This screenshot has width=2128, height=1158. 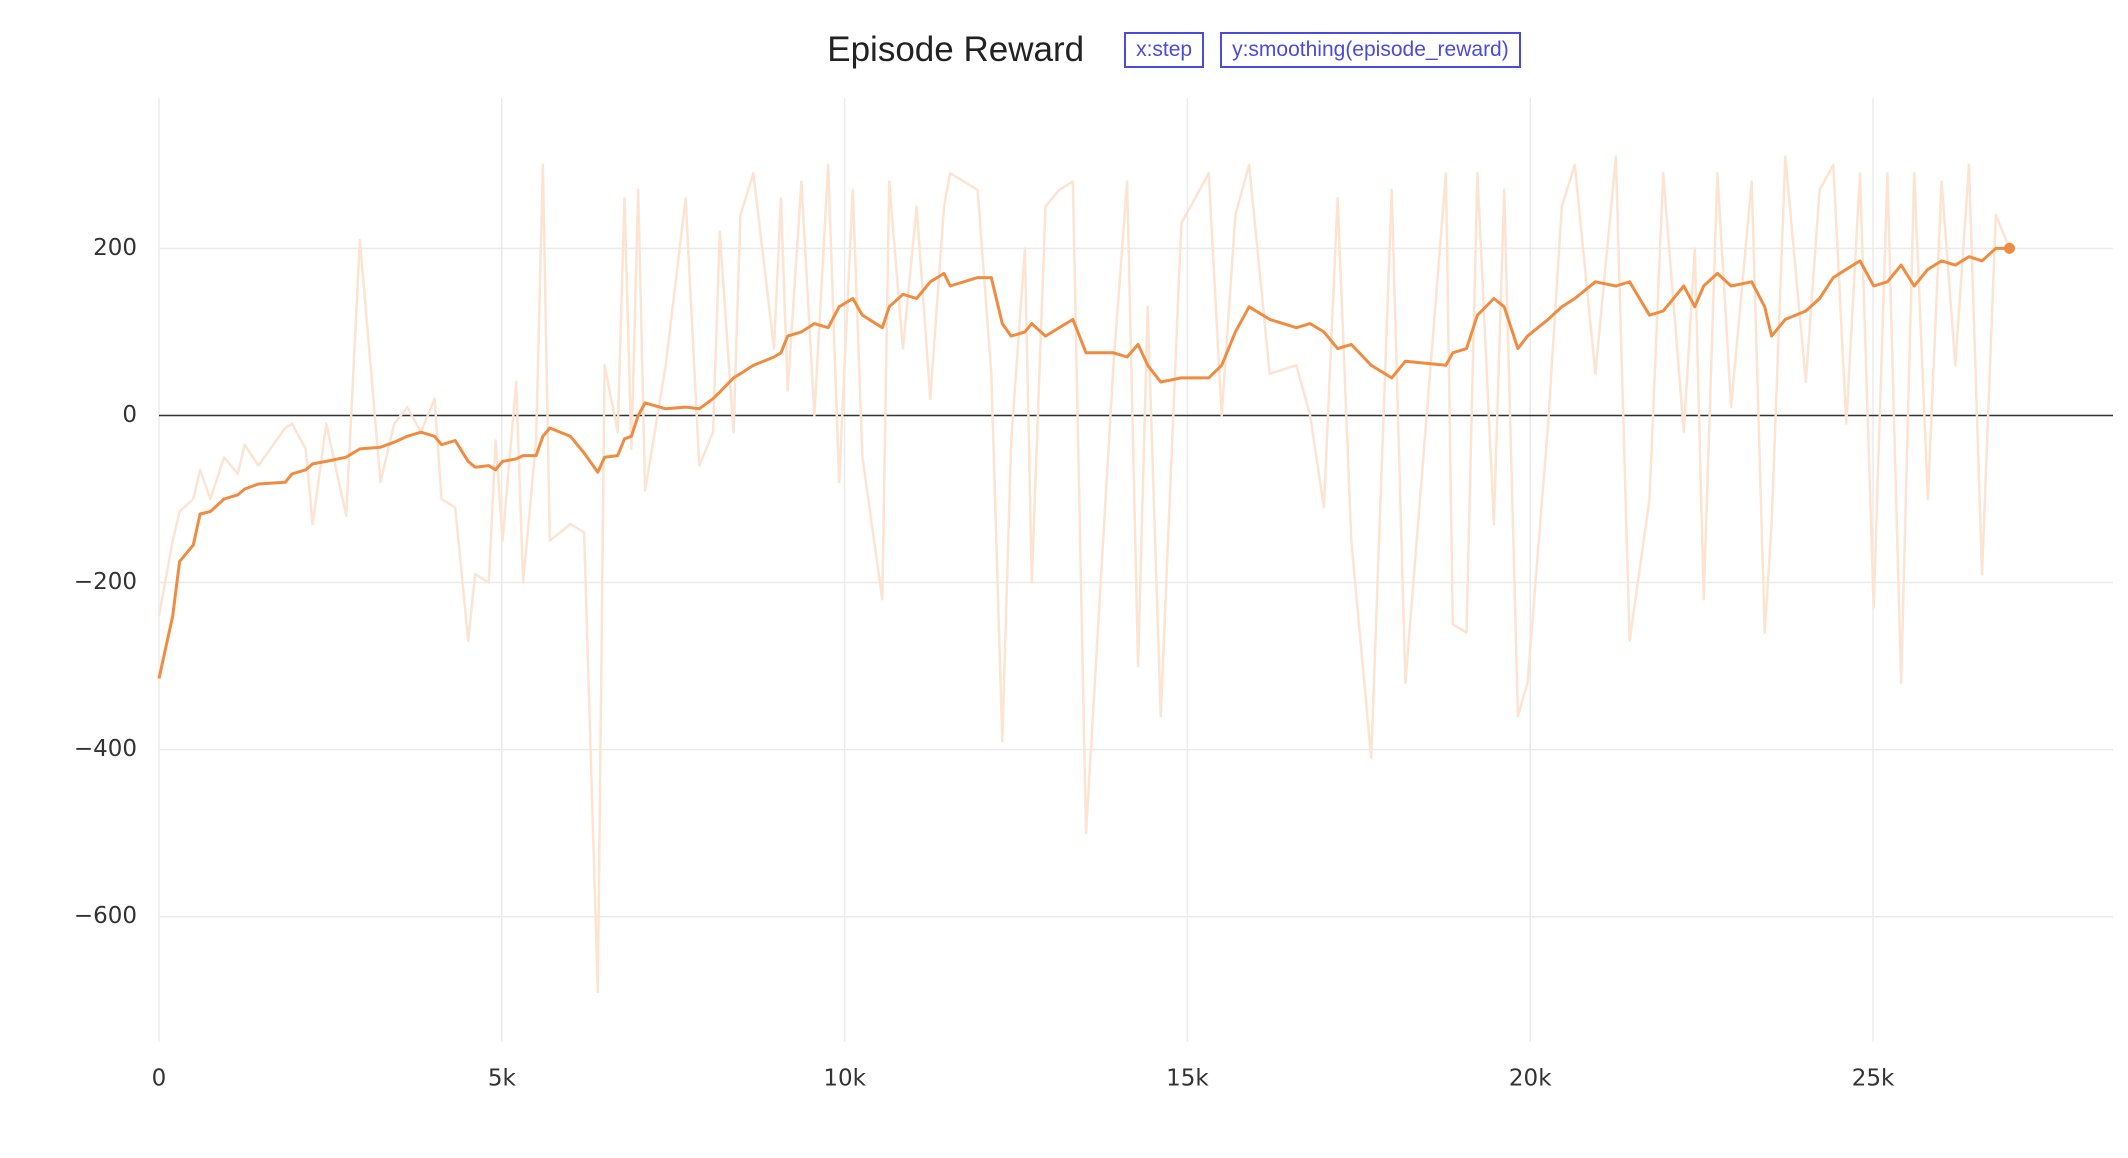 I want to click on x-tick-label: 0, so click(x=159, y=1079).